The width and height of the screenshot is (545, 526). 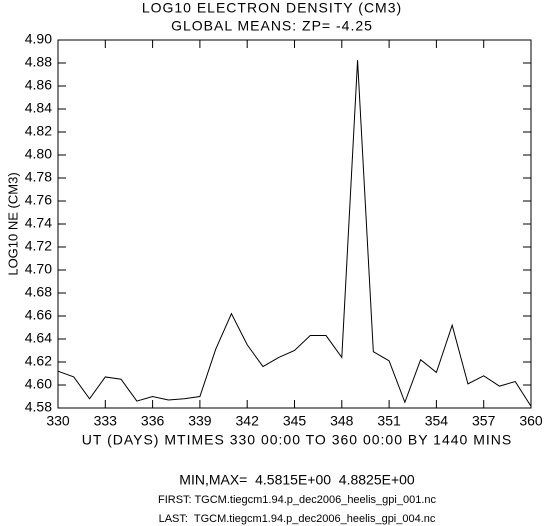 I want to click on x-tick-label: 360, so click(x=531, y=421).